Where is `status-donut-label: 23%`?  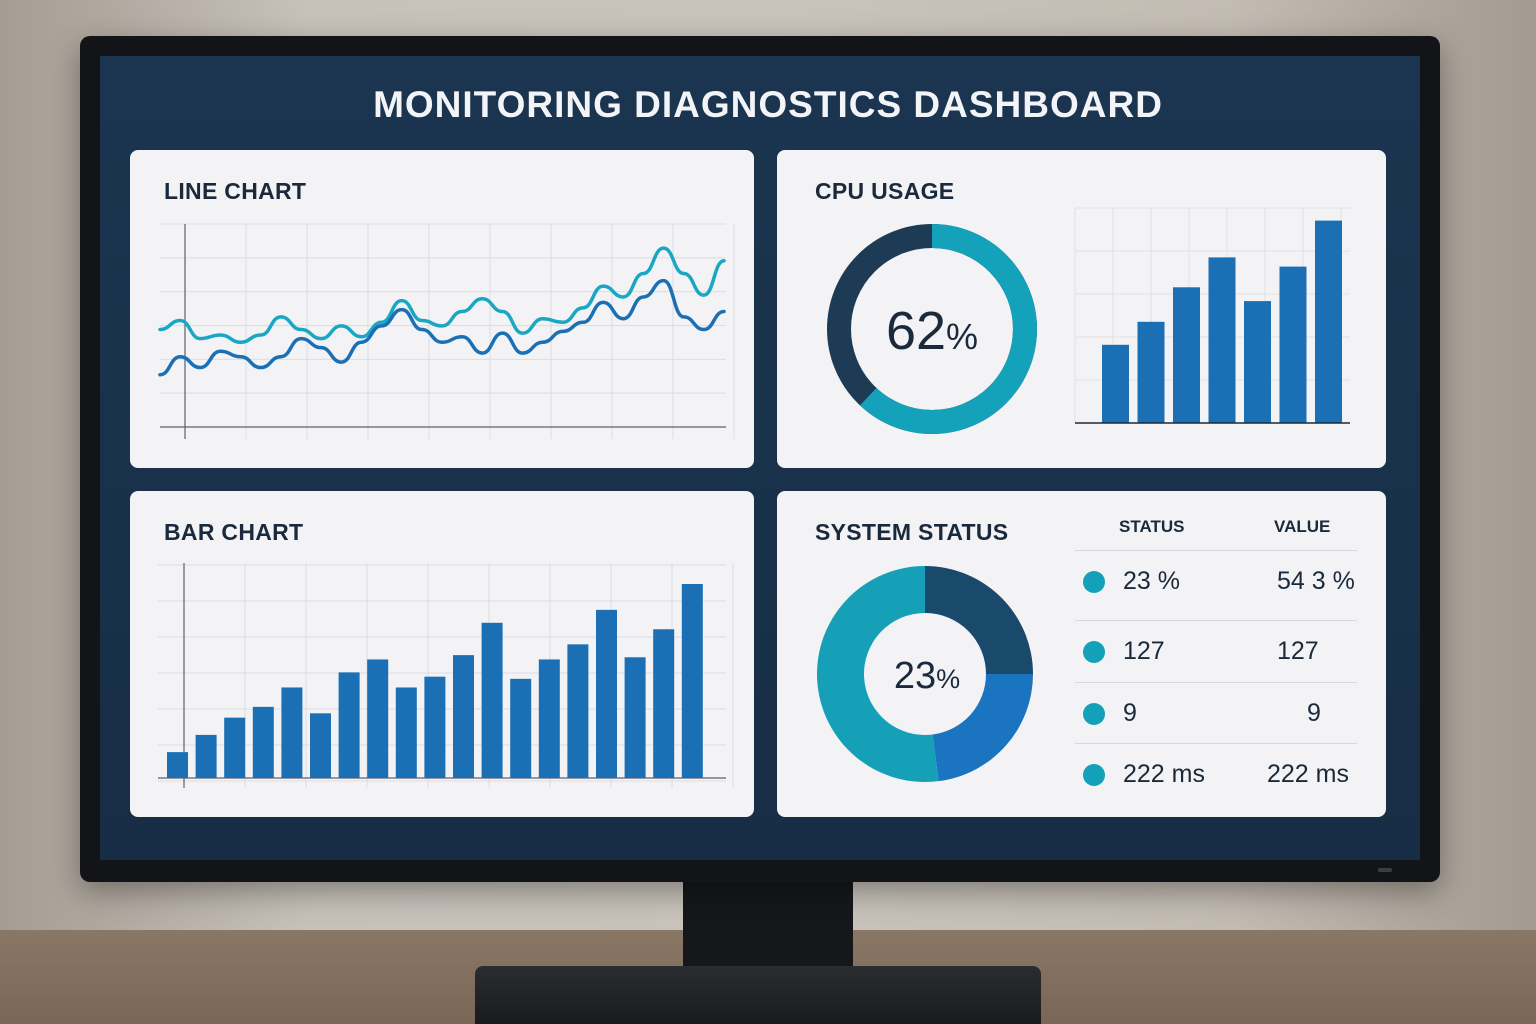 status-donut-label: 23% is located at coordinates (927, 676).